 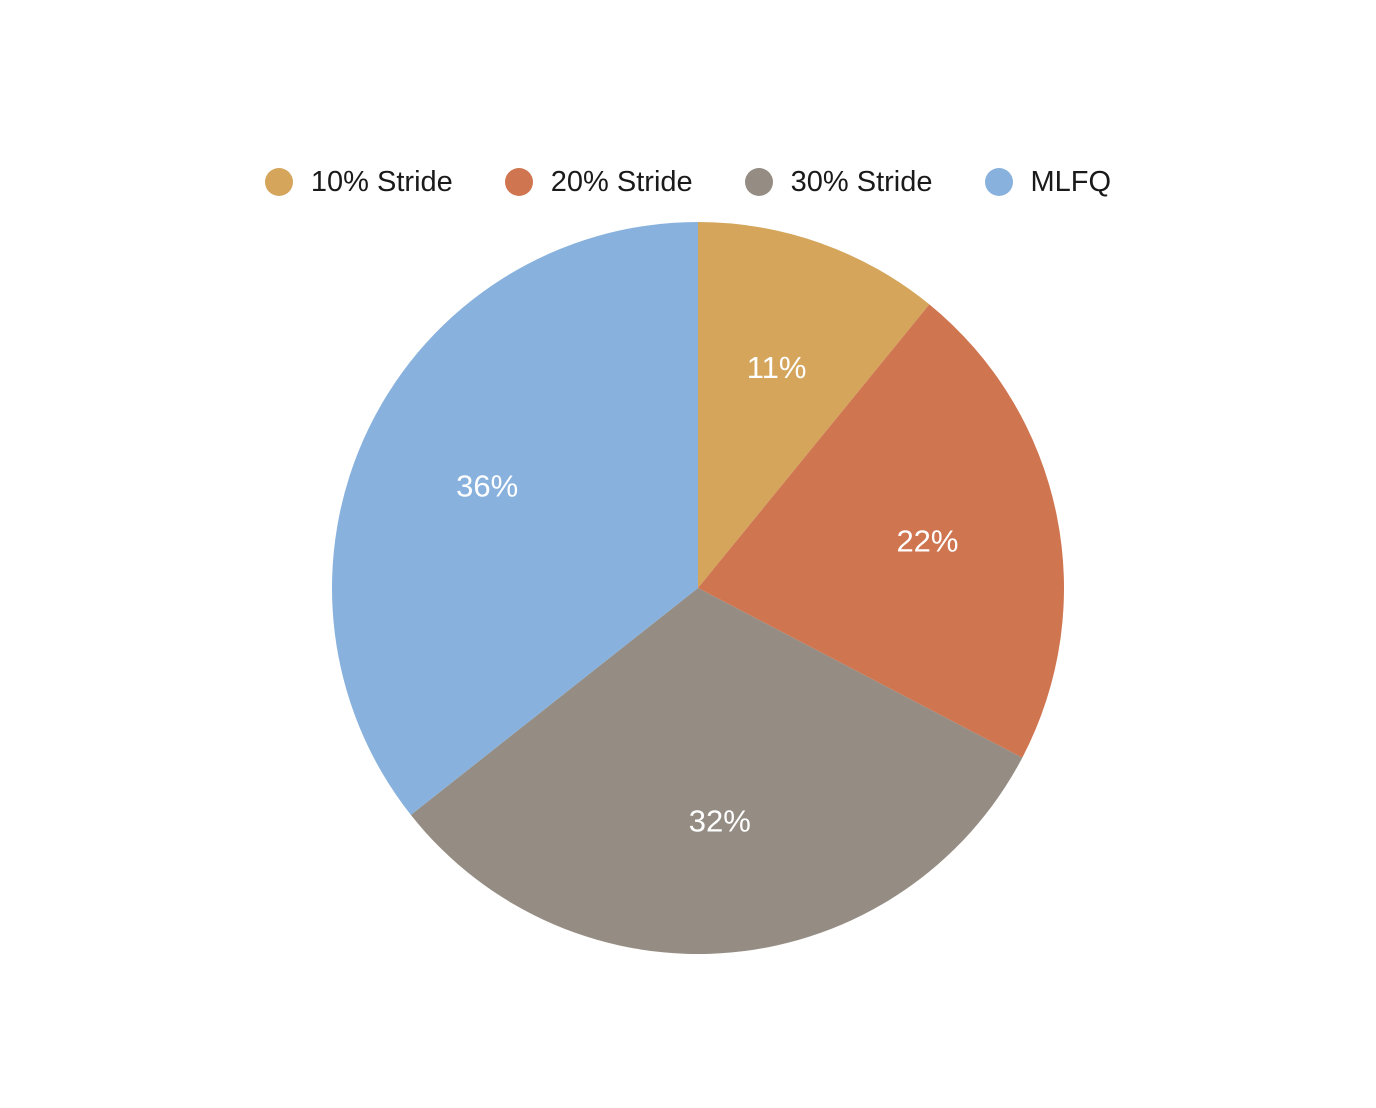 I want to click on legend-label-20-stride: 20% Stride, so click(x=621, y=181).